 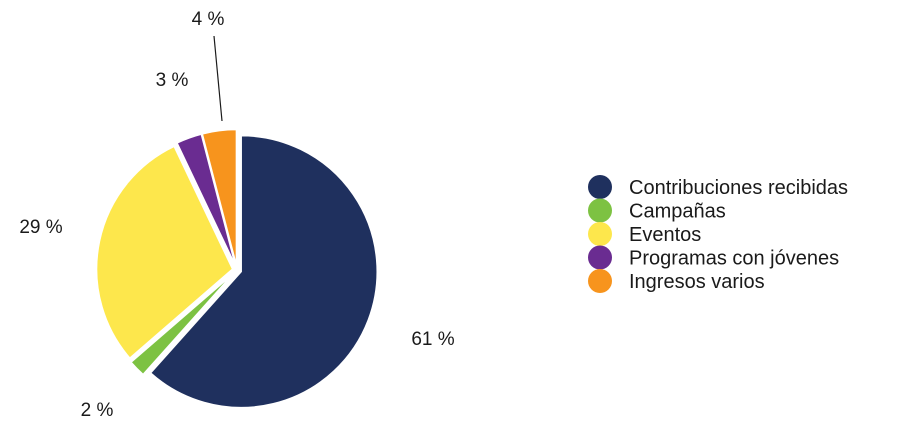 I want to click on slice-campanas, so click(x=182, y=324).